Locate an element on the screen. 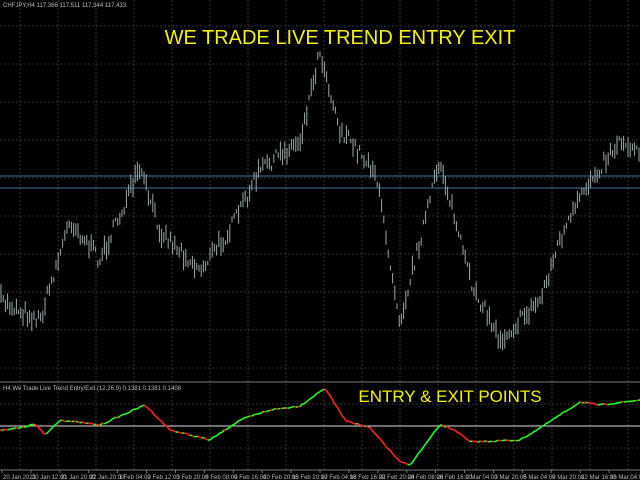  x-tick-label: 2 Feb 12:00 is located at coordinates (164, 477).